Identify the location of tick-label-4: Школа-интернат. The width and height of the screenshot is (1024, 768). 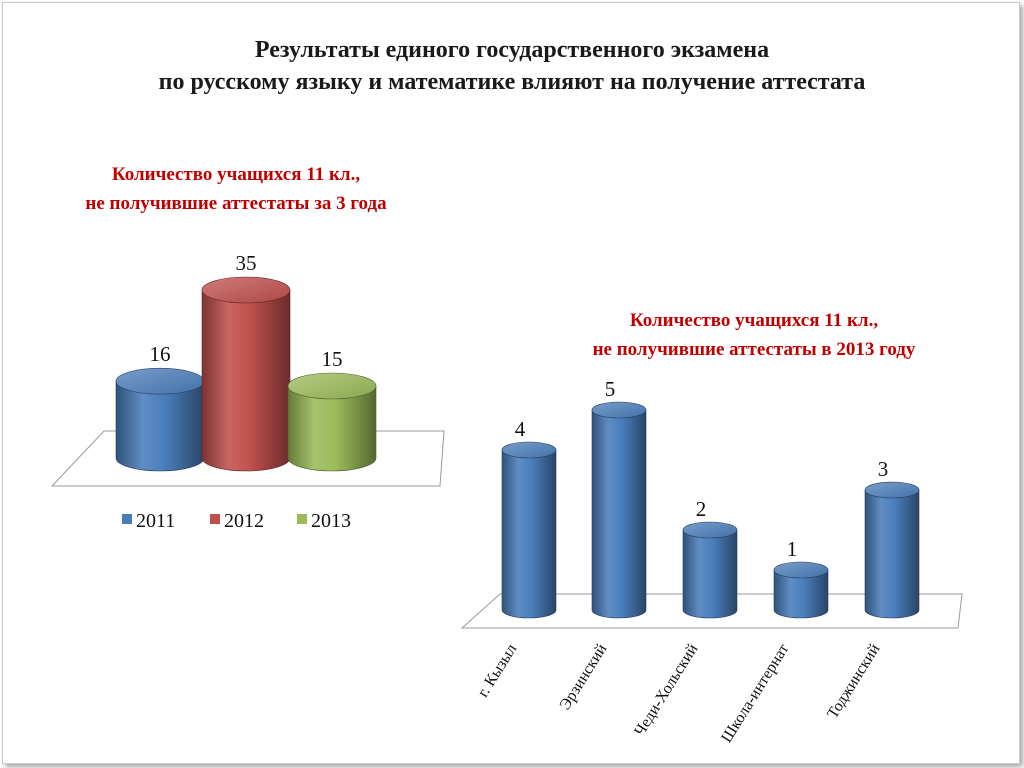
(755, 693).